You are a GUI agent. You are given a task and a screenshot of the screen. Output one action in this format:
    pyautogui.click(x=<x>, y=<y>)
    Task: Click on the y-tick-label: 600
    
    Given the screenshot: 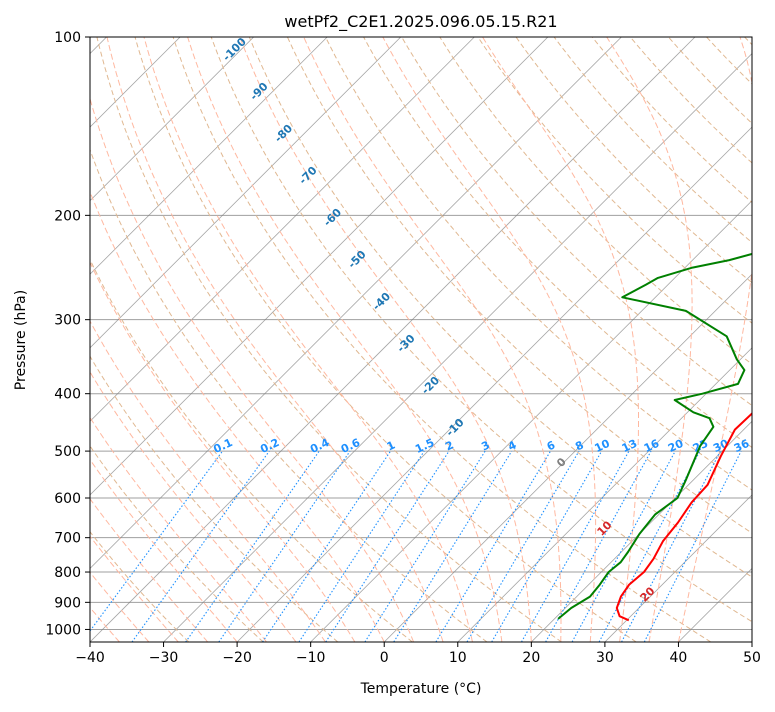 What is the action you would take?
    pyautogui.click(x=67, y=499)
    